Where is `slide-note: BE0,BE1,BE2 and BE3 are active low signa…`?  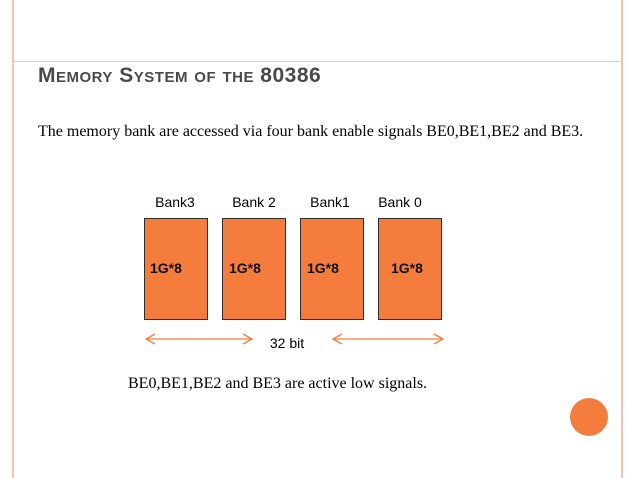 slide-note: BE0,BE1,BE2 and BE3 are active low signa… is located at coordinates (278, 383).